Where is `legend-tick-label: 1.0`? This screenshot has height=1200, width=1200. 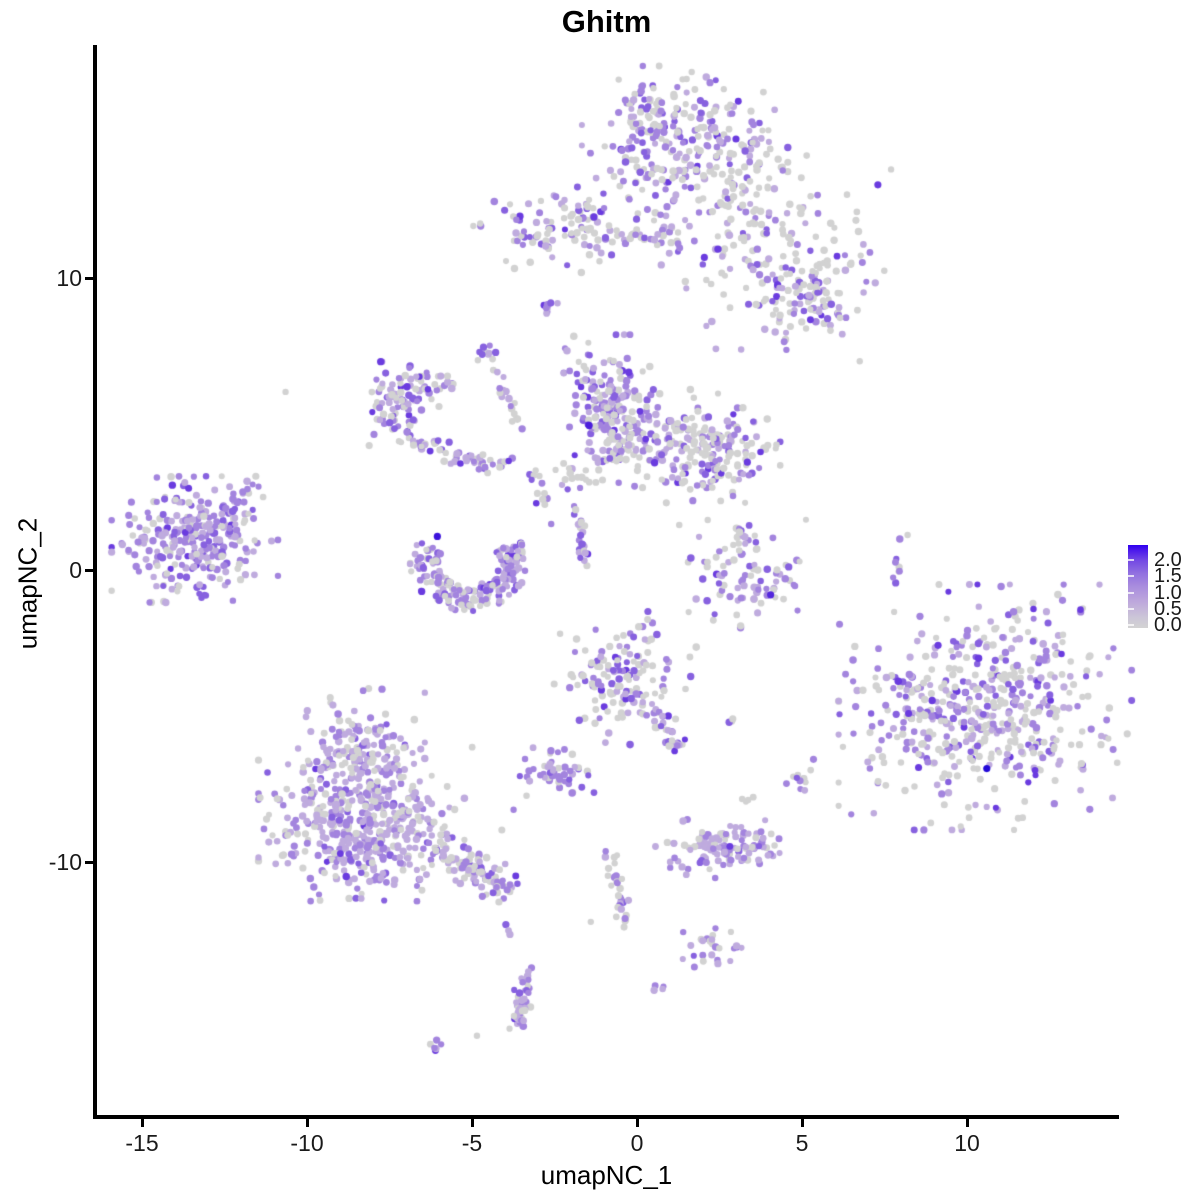 legend-tick-label: 1.0 is located at coordinates (1168, 592).